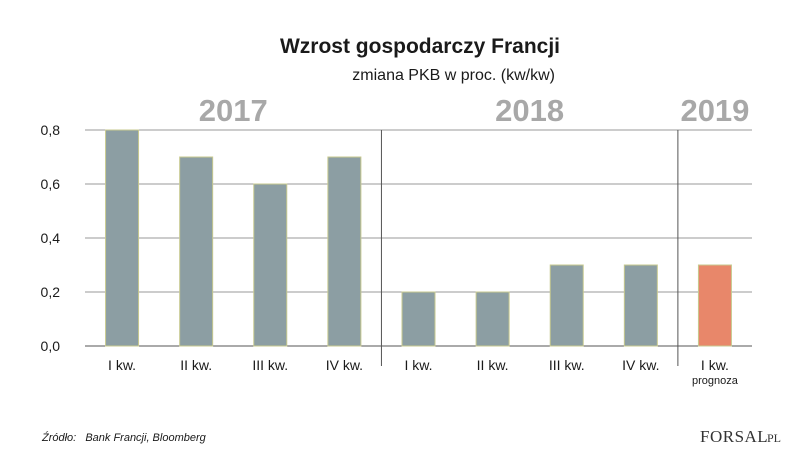 This screenshot has height=476, width=805. I want to click on forsal-logo: FORSAL .PL, so click(740, 436).